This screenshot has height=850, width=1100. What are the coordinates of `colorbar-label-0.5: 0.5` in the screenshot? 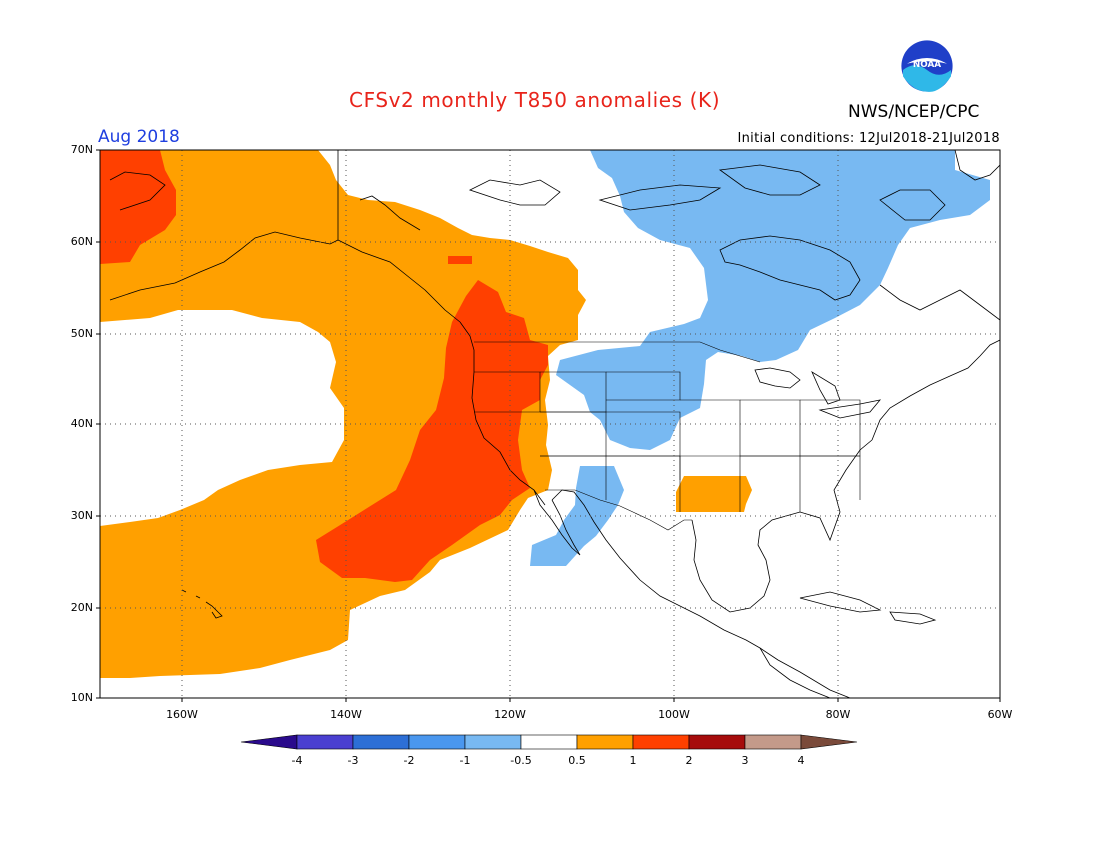 It's located at (577, 760).